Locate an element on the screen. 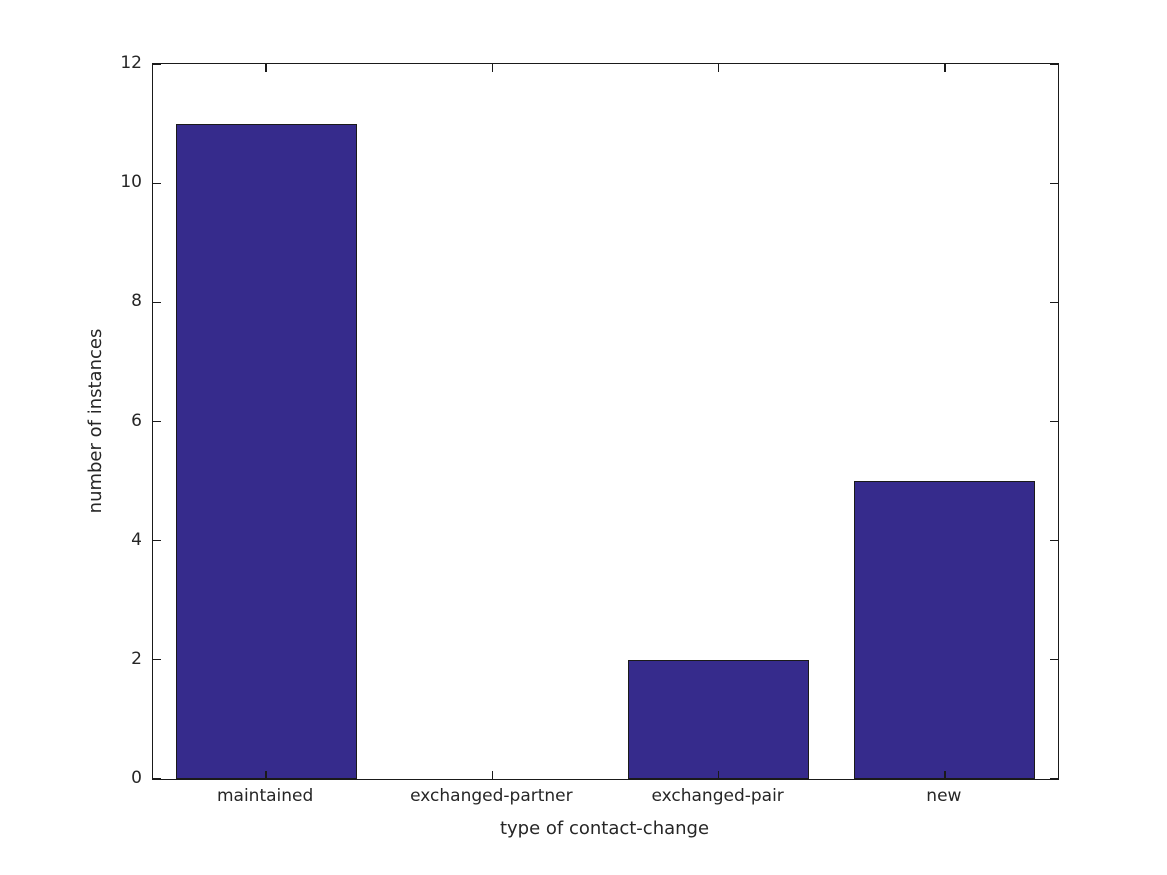  y-tick-label: 8 is located at coordinates (136, 301).